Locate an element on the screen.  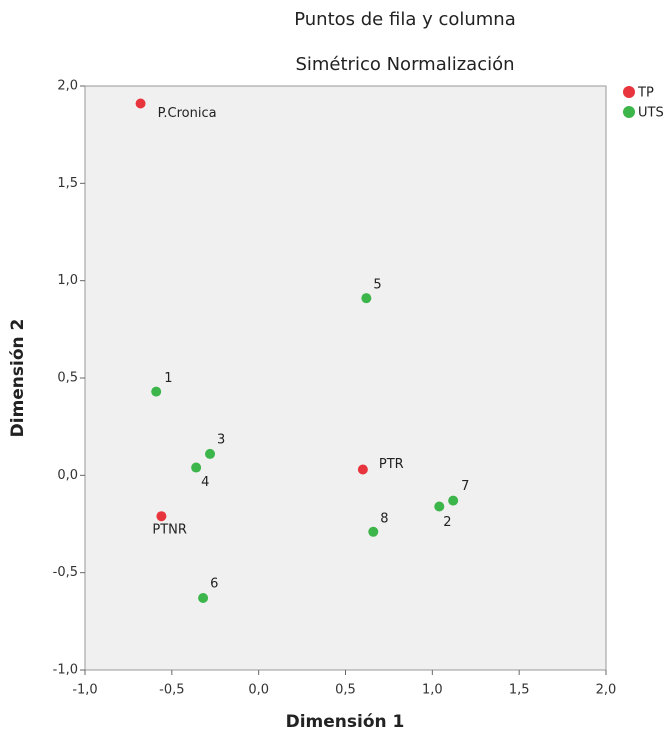
y-tick-label: 0,5 is located at coordinates (67, 378).